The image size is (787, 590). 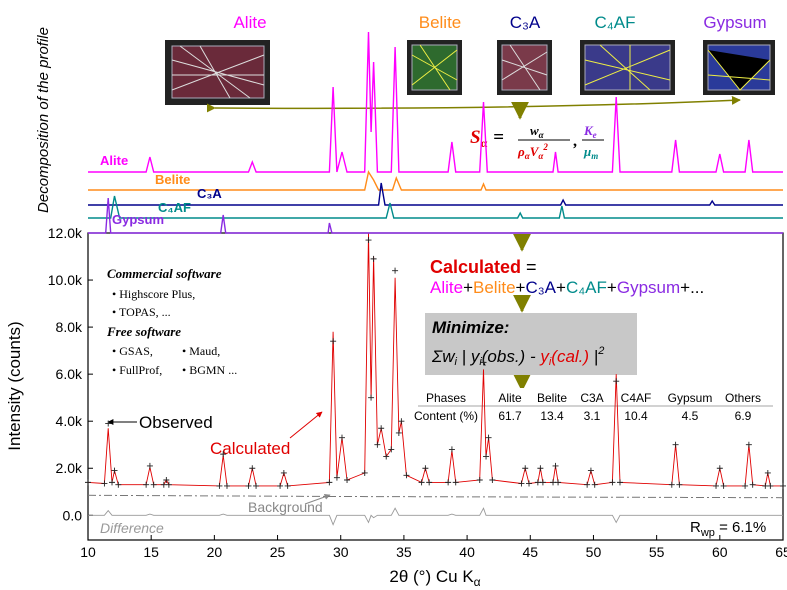 I want to click on software-heading: Free software, so click(x=143, y=331).